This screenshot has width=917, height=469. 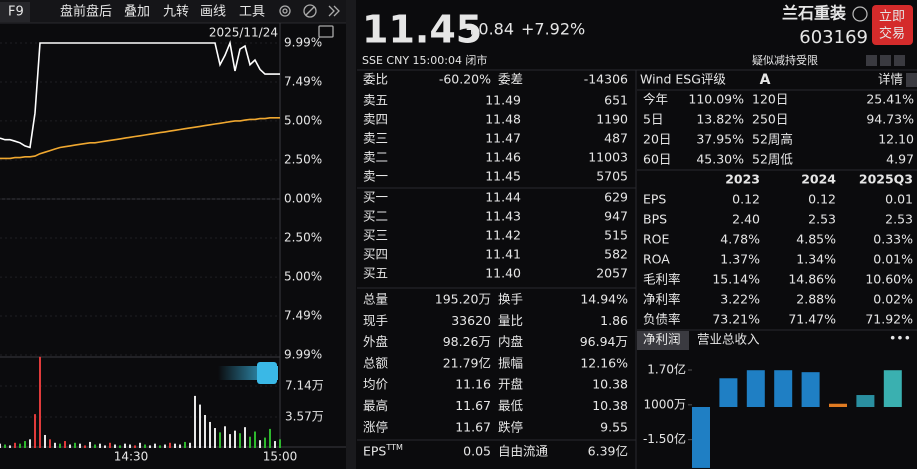 What do you see at coordinates (176, 12) in the screenshot?
I see `toolbar-tab: 九转` at bounding box center [176, 12].